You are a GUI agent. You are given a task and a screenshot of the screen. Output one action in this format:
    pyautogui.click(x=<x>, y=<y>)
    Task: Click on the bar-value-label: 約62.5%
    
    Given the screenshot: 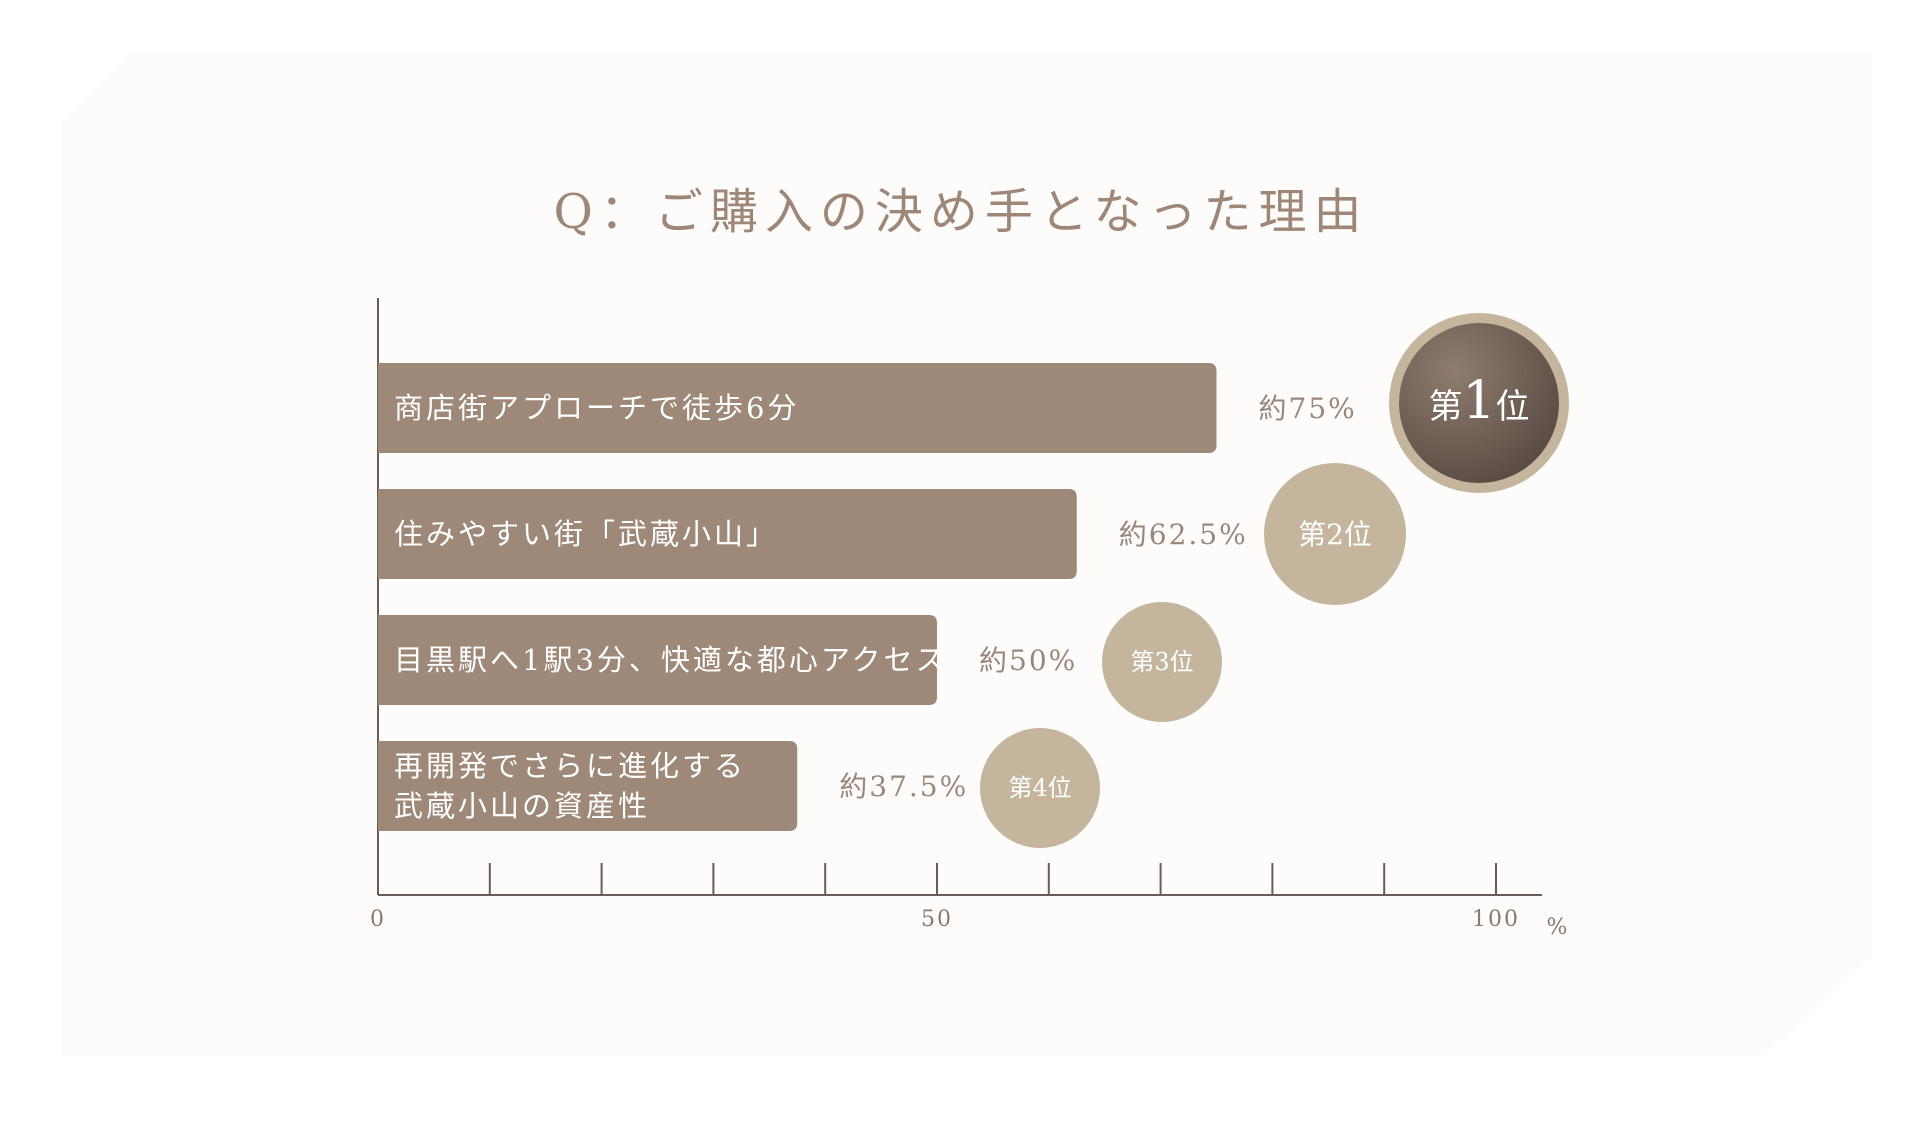 What is the action you would take?
    pyautogui.click(x=1183, y=534)
    